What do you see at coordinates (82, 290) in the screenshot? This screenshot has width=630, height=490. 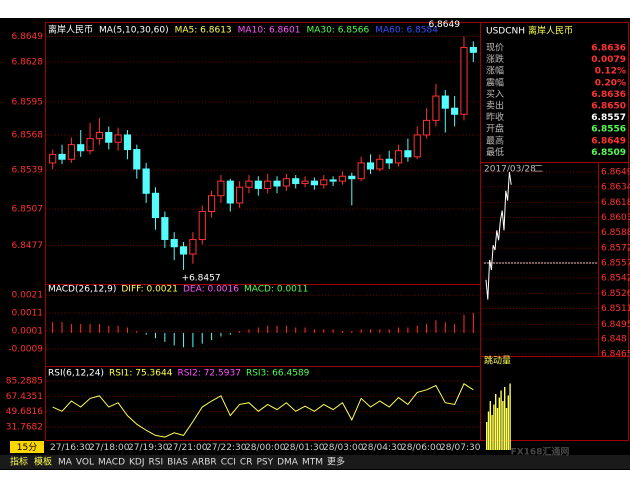 I see `macd-label: MACD(26,12,9)` at bounding box center [82, 290].